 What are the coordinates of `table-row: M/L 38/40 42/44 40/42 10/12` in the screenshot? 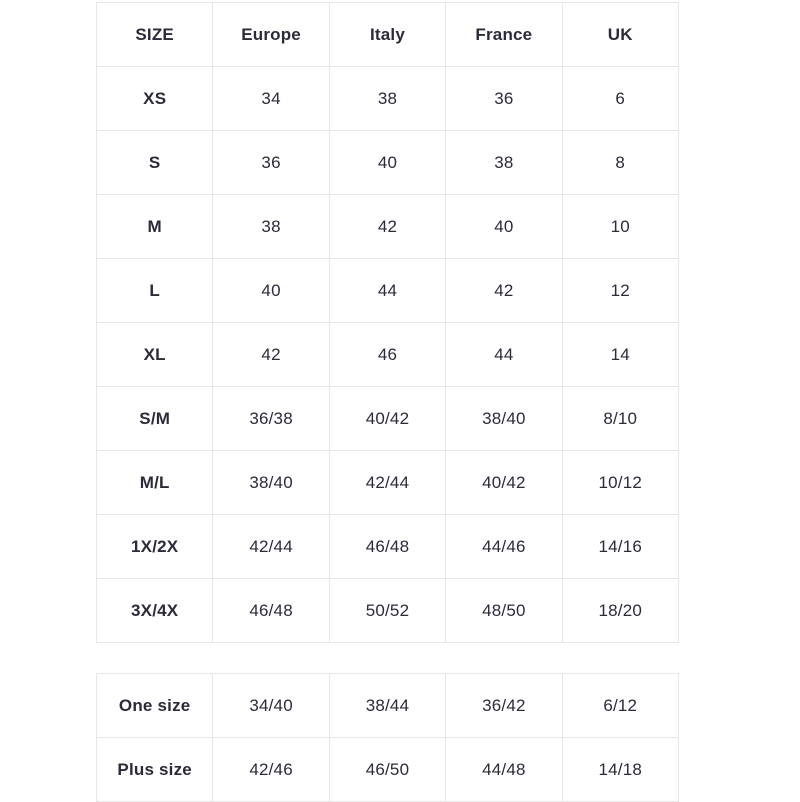 It's located at (387, 482).